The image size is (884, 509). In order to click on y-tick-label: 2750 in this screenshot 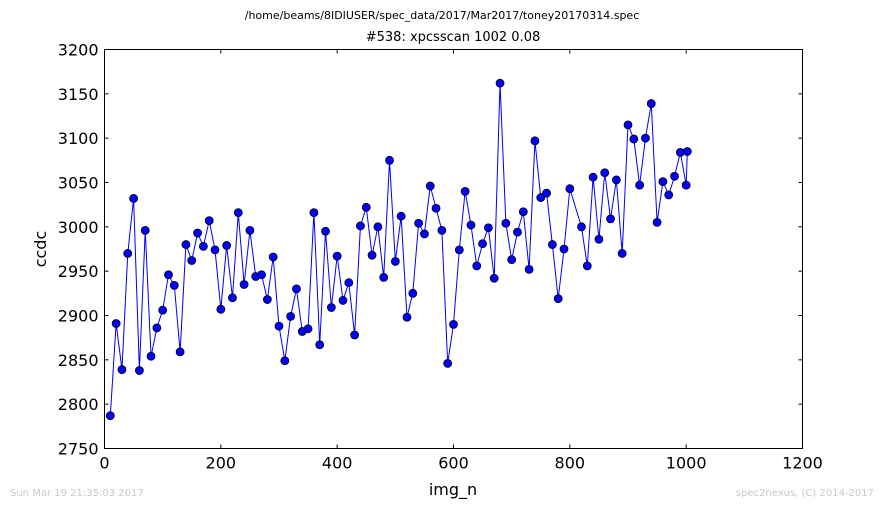, I will do `click(78, 449)`.